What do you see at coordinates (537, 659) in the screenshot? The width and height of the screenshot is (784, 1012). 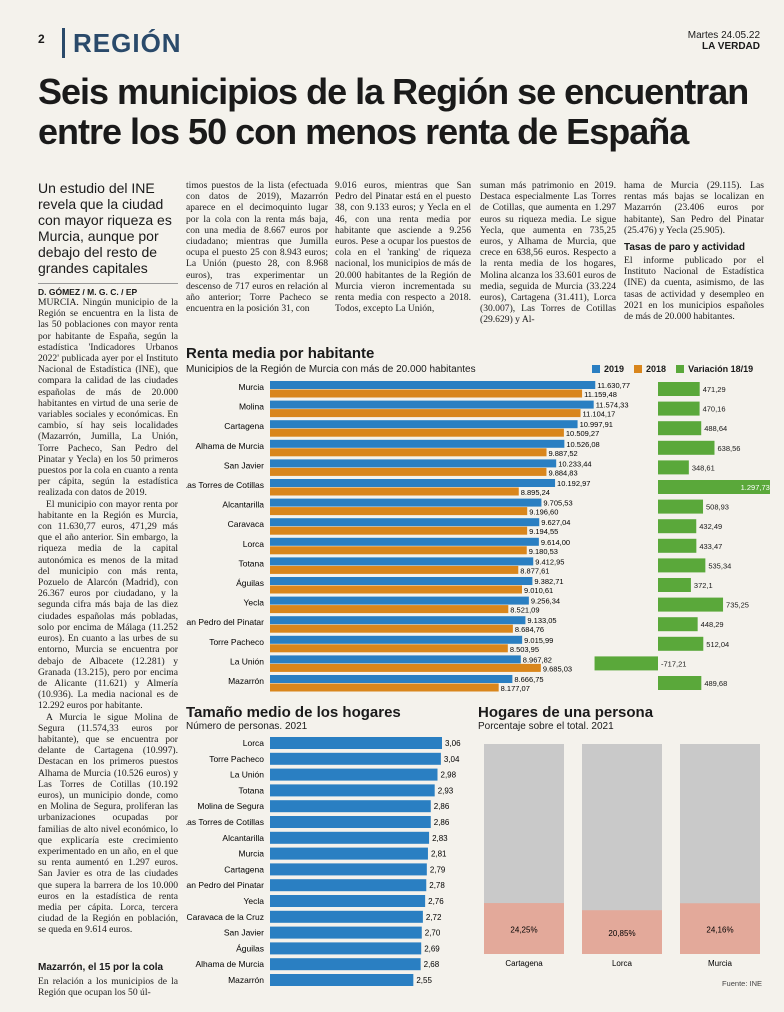 I see `label-2019: 8.967,82` at bounding box center [537, 659].